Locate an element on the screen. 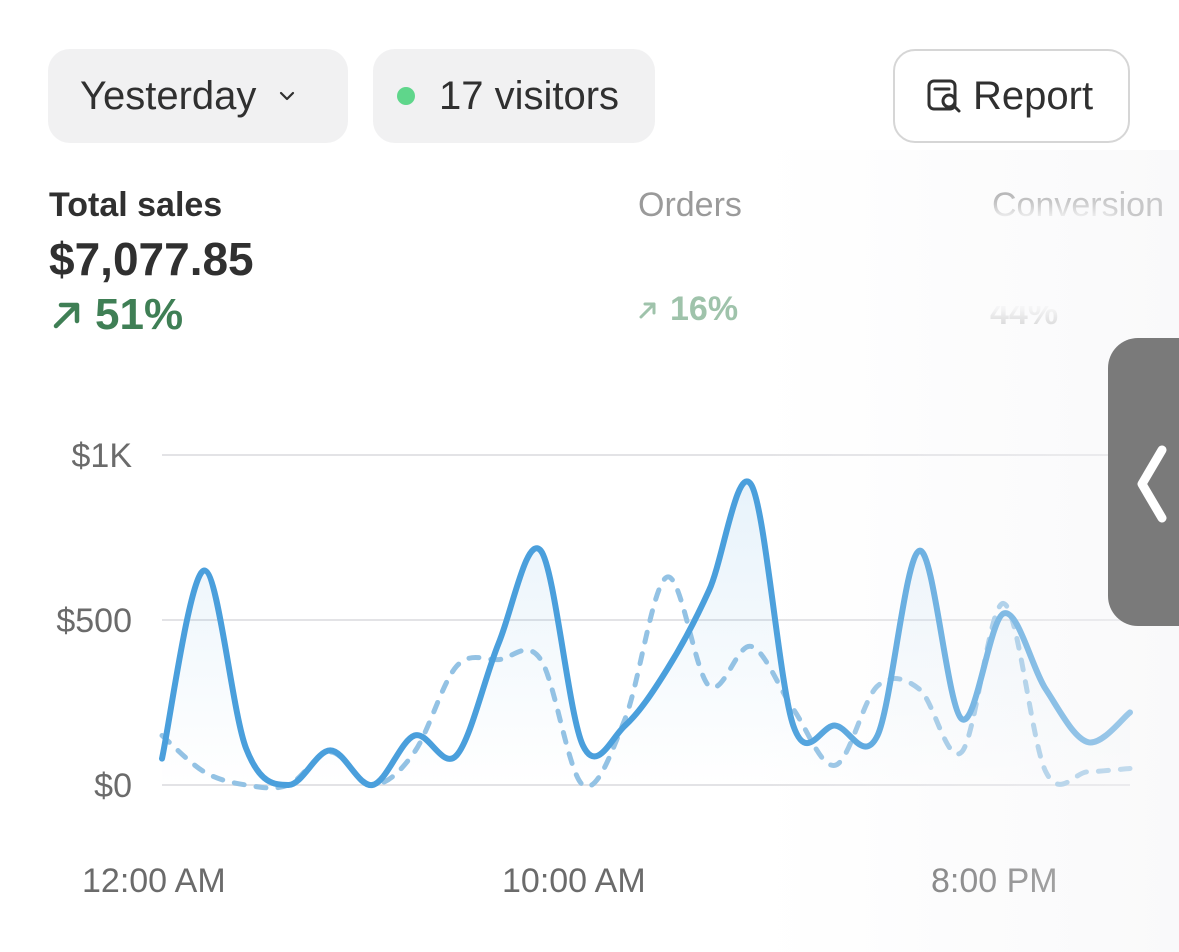 The width and height of the screenshot is (1179, 952). side-panel-tab is located at coordinates (1143, 482).